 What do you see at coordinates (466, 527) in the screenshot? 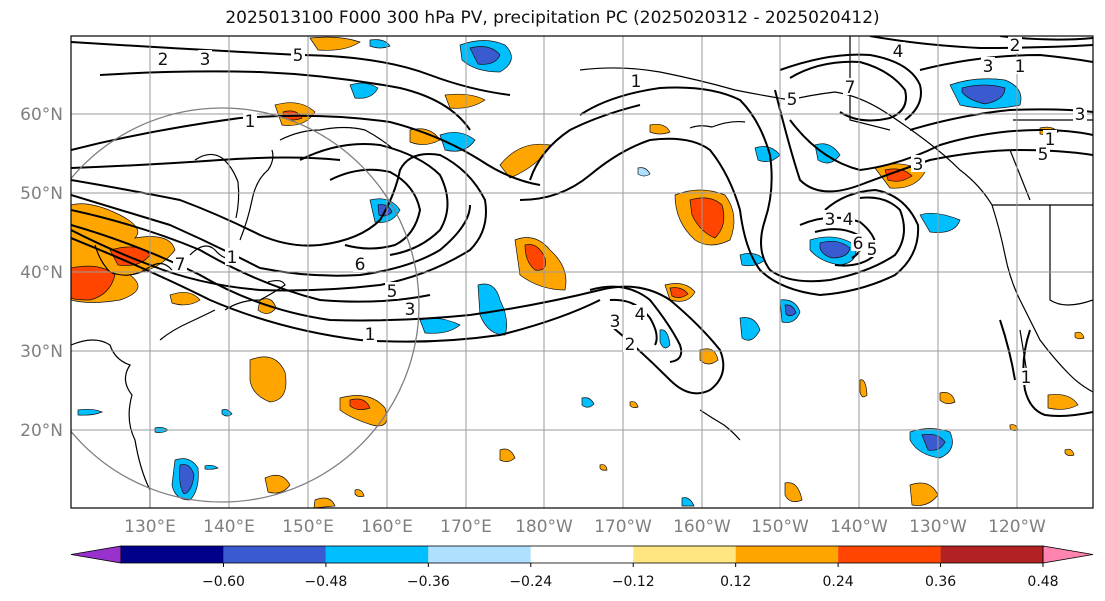
I see `lon-label: 170°E` at bounding box center [466, 527].